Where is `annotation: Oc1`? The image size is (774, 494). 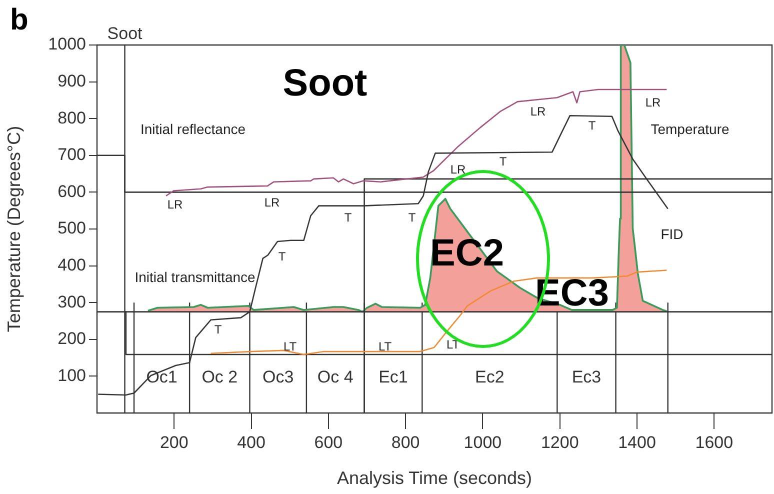 annotation: Oc1 is located at coordinates (162, 376).